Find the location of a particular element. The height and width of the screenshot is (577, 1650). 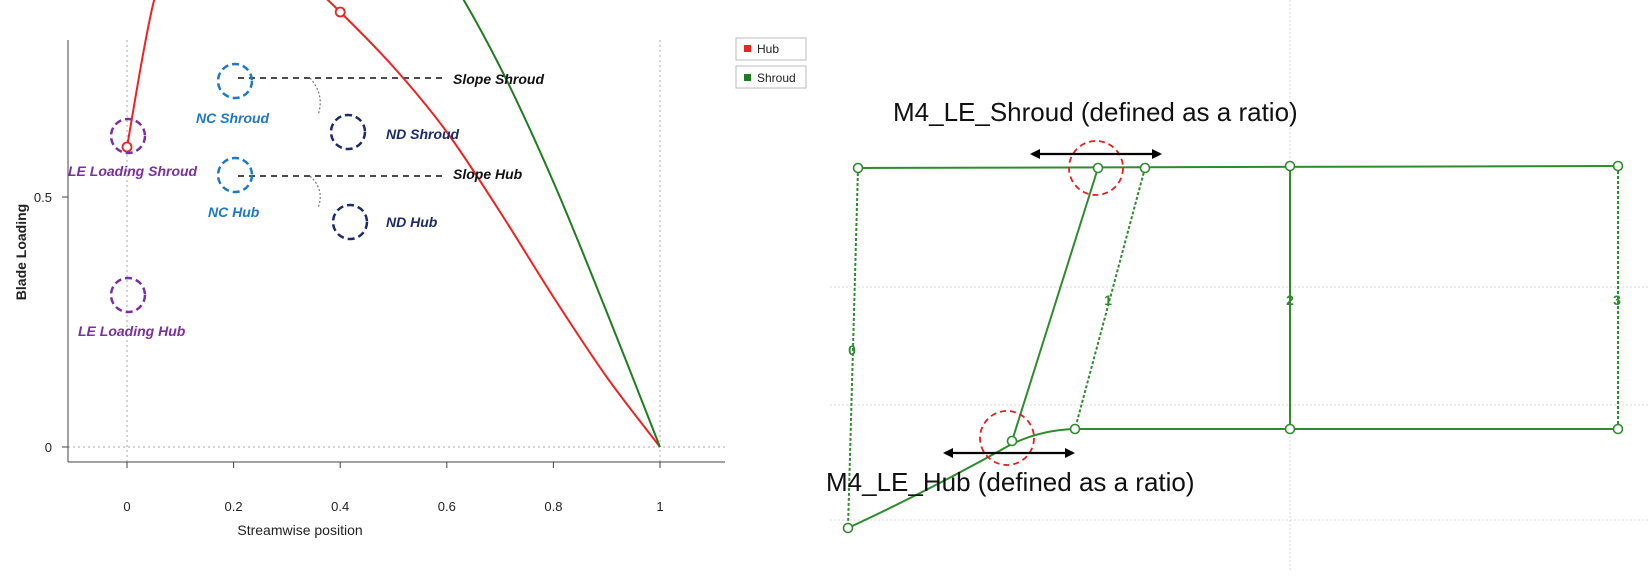

nd-hub-highlight-circle is located at coordinates (350, 222).